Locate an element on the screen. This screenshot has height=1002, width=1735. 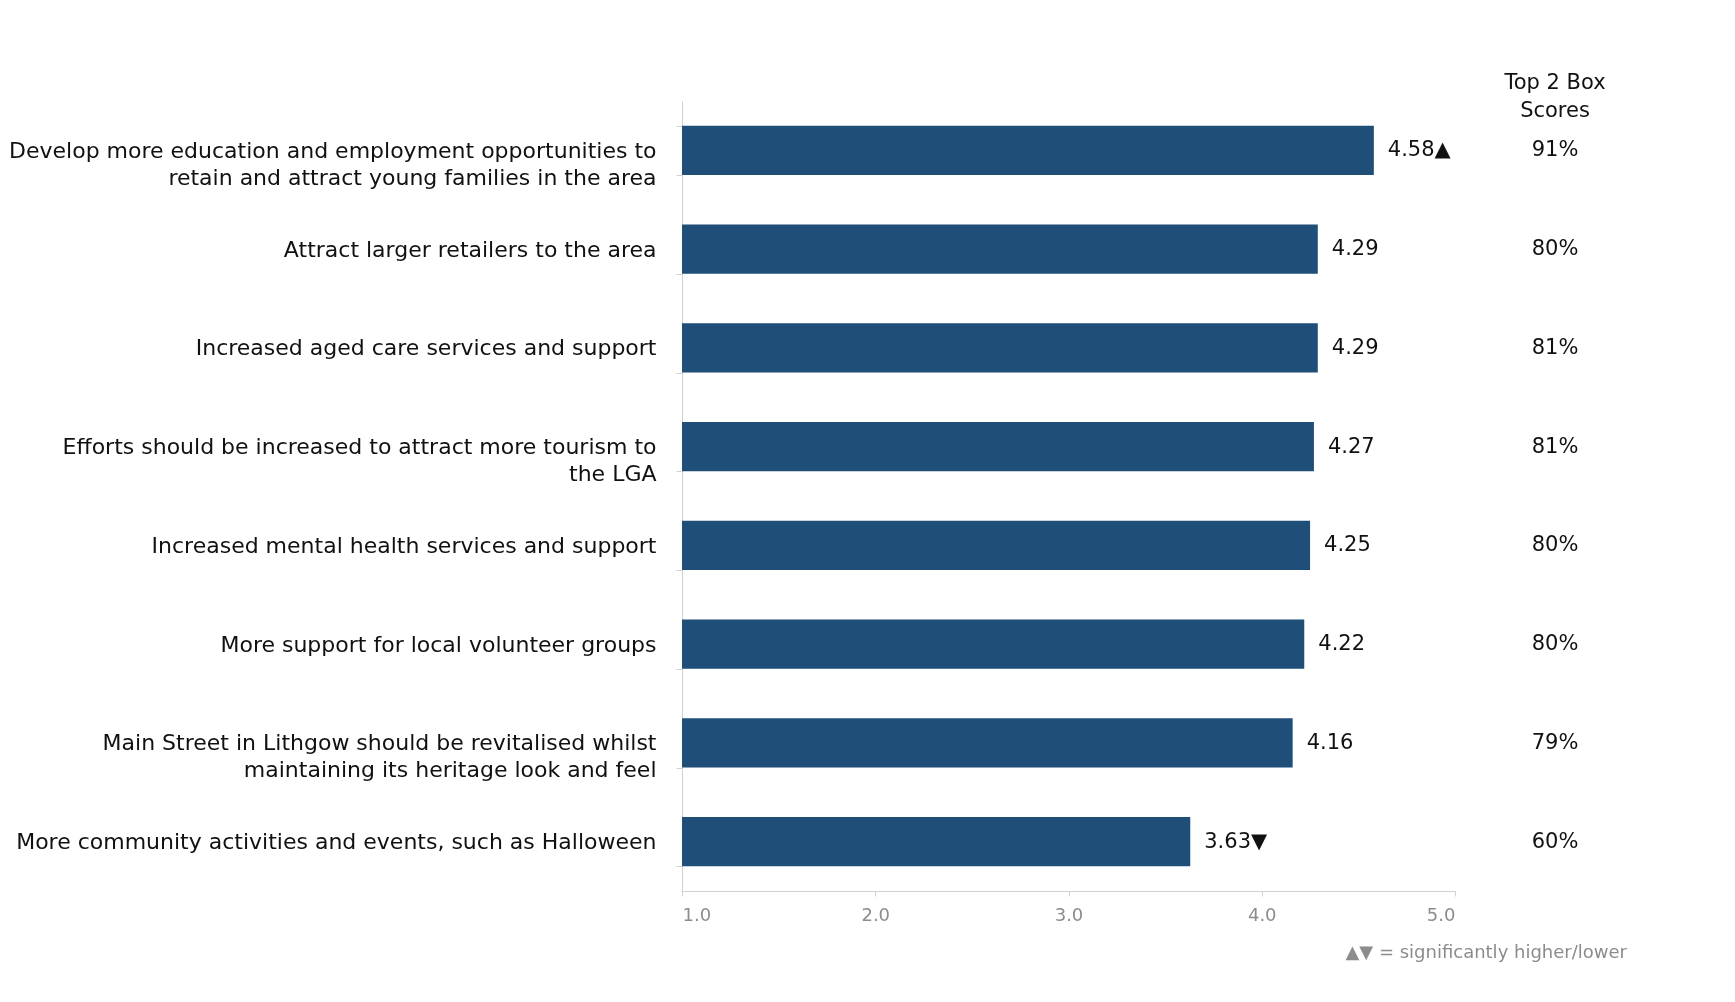
text: 91% is located at coordinates (1555, 149).